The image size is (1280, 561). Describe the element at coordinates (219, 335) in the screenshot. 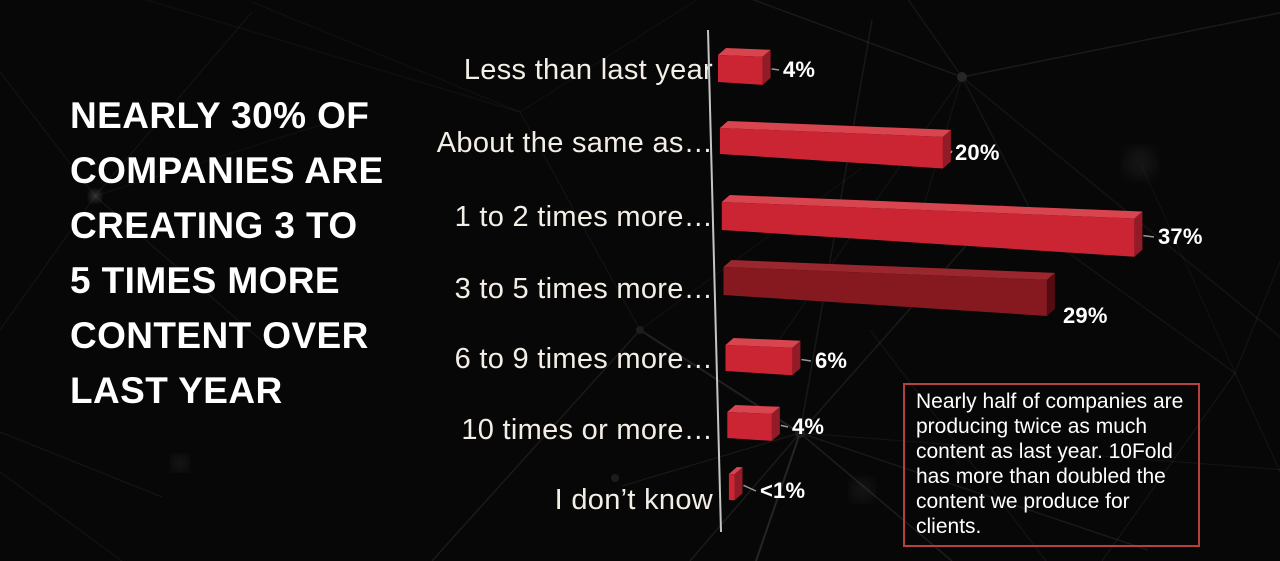

I see `headline-line-5: CONTENT OVER` at that location.